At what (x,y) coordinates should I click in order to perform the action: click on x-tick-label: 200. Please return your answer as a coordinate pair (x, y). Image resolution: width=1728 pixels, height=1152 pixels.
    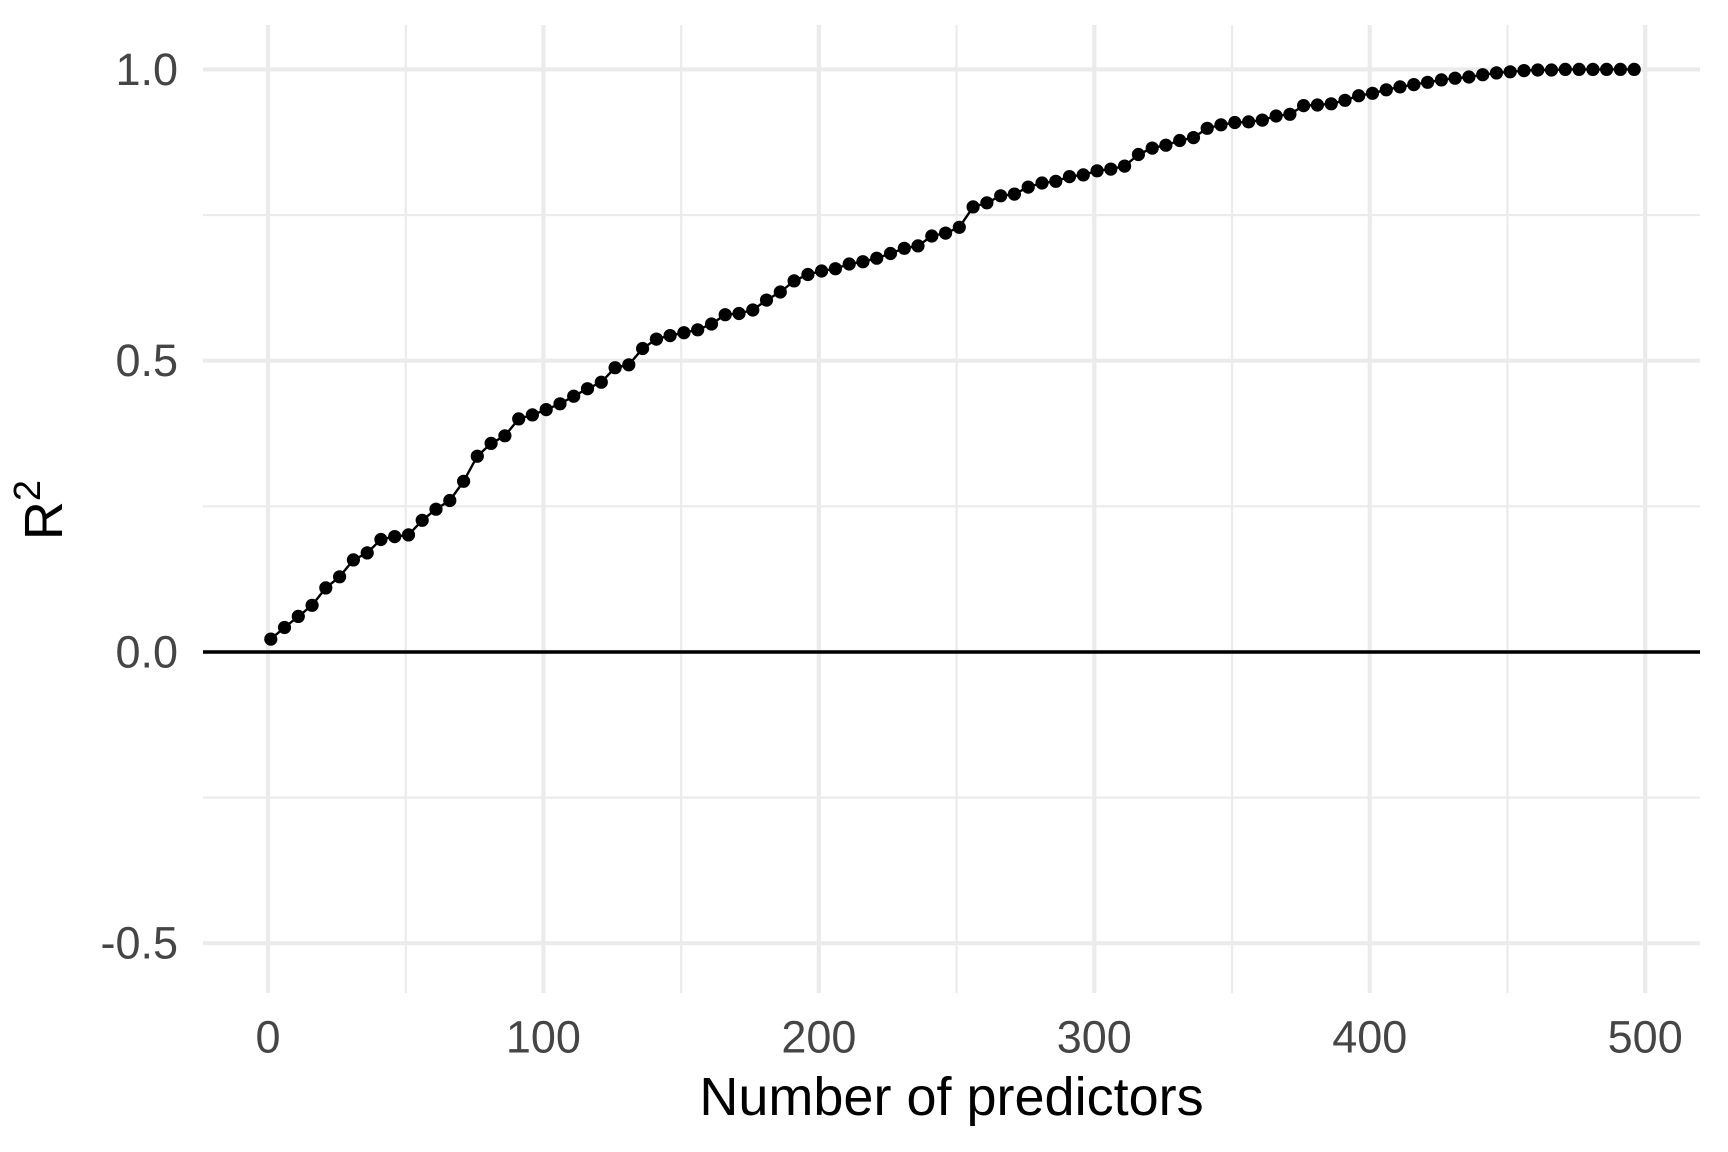
    Looking at the image, I should click on (818, 1037).